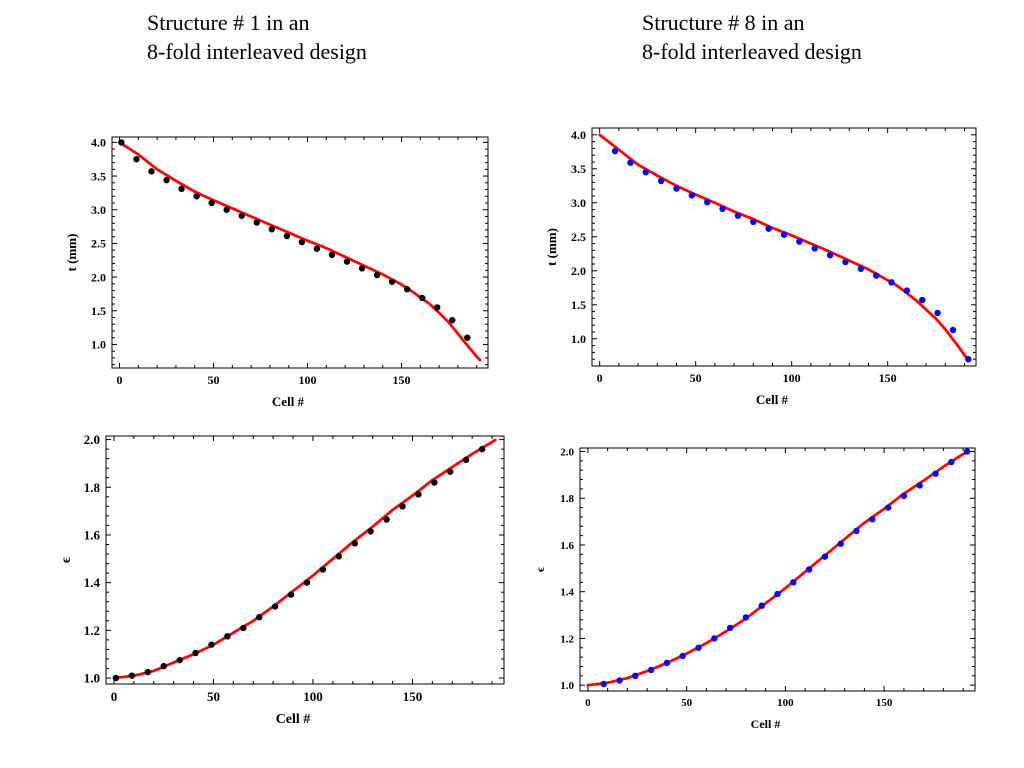 Image resolution: width=1024 pixels, height=768 pixels. What do you see at coordinates (567, 499) in the screenshot?
I see `y-tick-label: 1.8` at bounding box center [567, 499].